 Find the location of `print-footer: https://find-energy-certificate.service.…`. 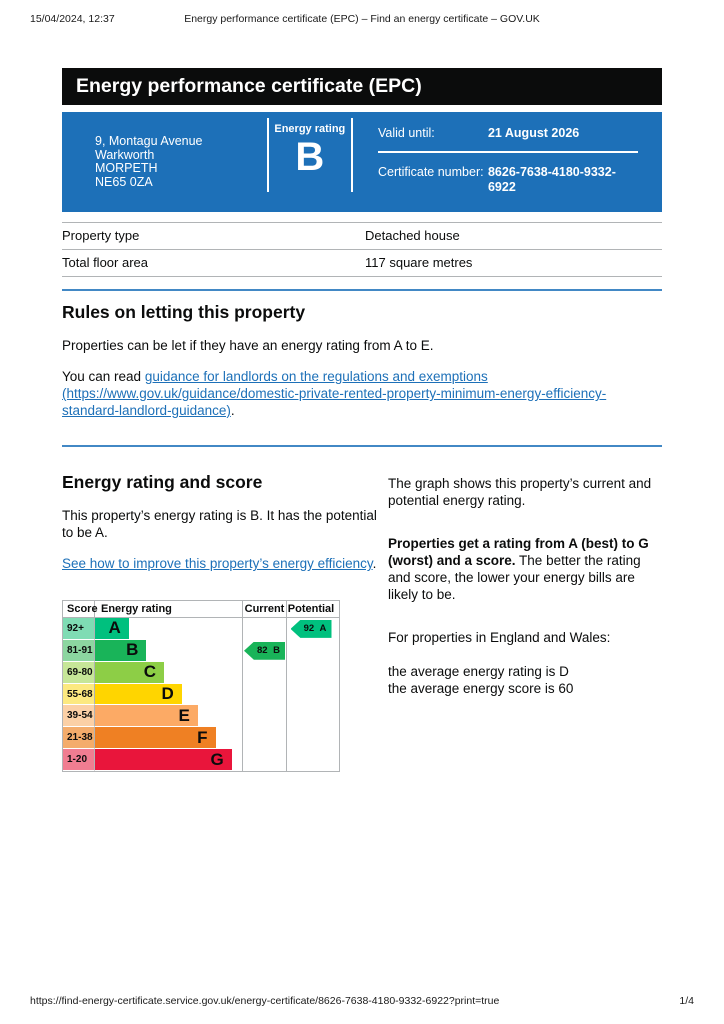

print-footer: https://find-energy-certificate.service.… is located at coordinates (362, 1001).